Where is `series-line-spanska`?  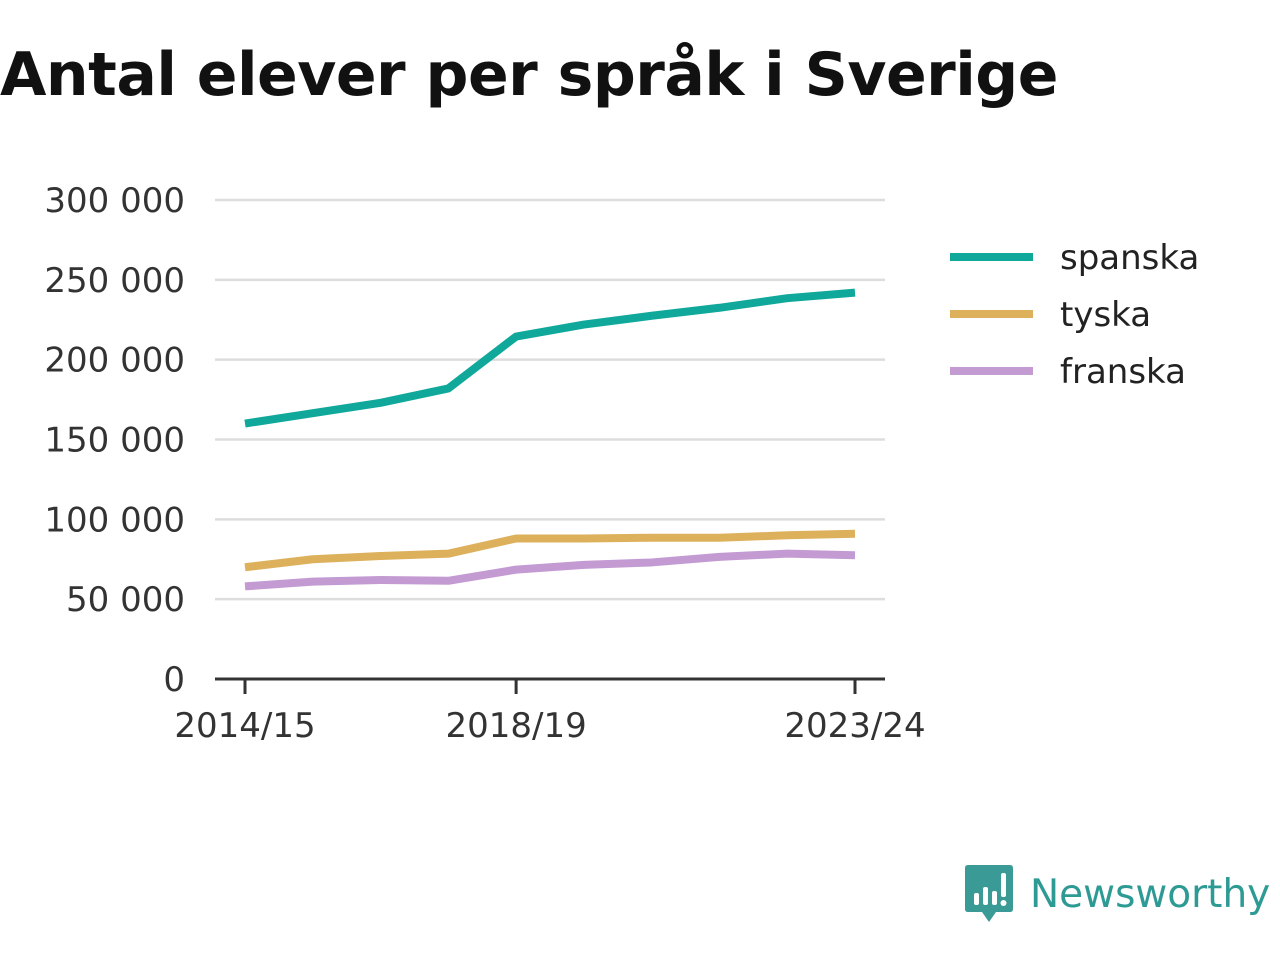
series-line-spanska is located at coordinates (550, 358).